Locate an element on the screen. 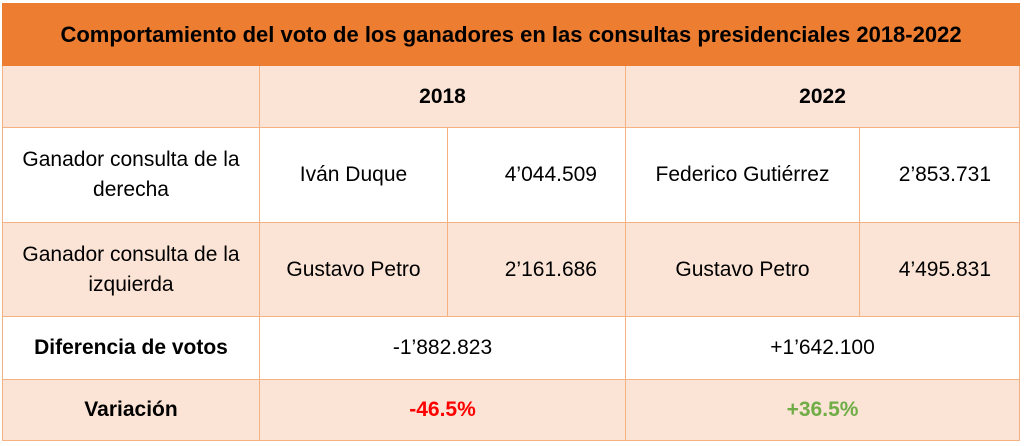 This screenshot has width=1024, height=446. candidate-name: Iván Duque is located at coordinates (353, 175).